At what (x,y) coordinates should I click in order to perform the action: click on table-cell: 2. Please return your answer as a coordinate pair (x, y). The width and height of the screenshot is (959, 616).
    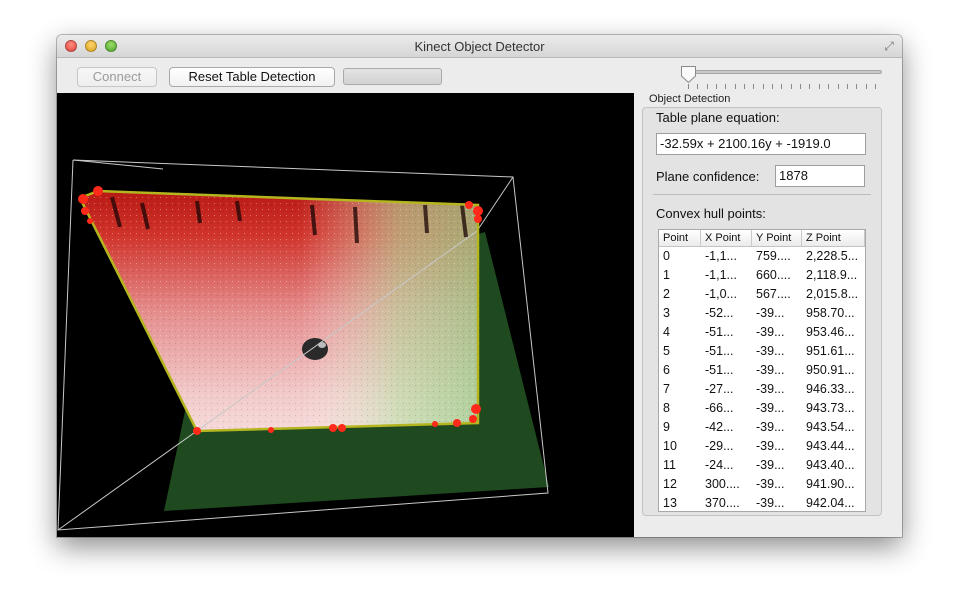
    Looking at the image, I should click on (666, 294).